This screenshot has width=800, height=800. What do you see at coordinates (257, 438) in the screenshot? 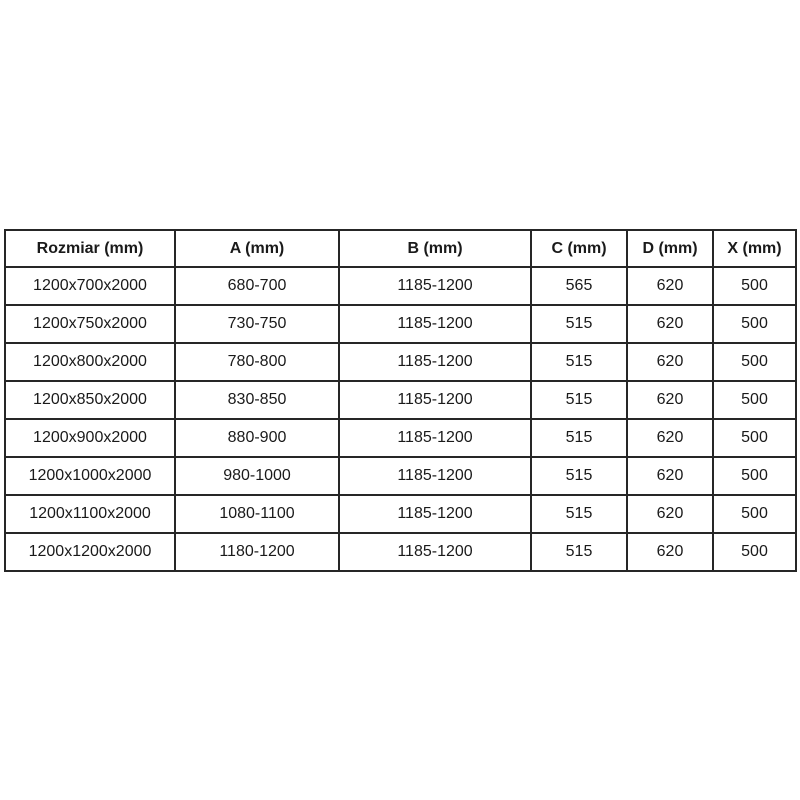
I see `table-cell: 880-900` at bounding box center [257, 438].